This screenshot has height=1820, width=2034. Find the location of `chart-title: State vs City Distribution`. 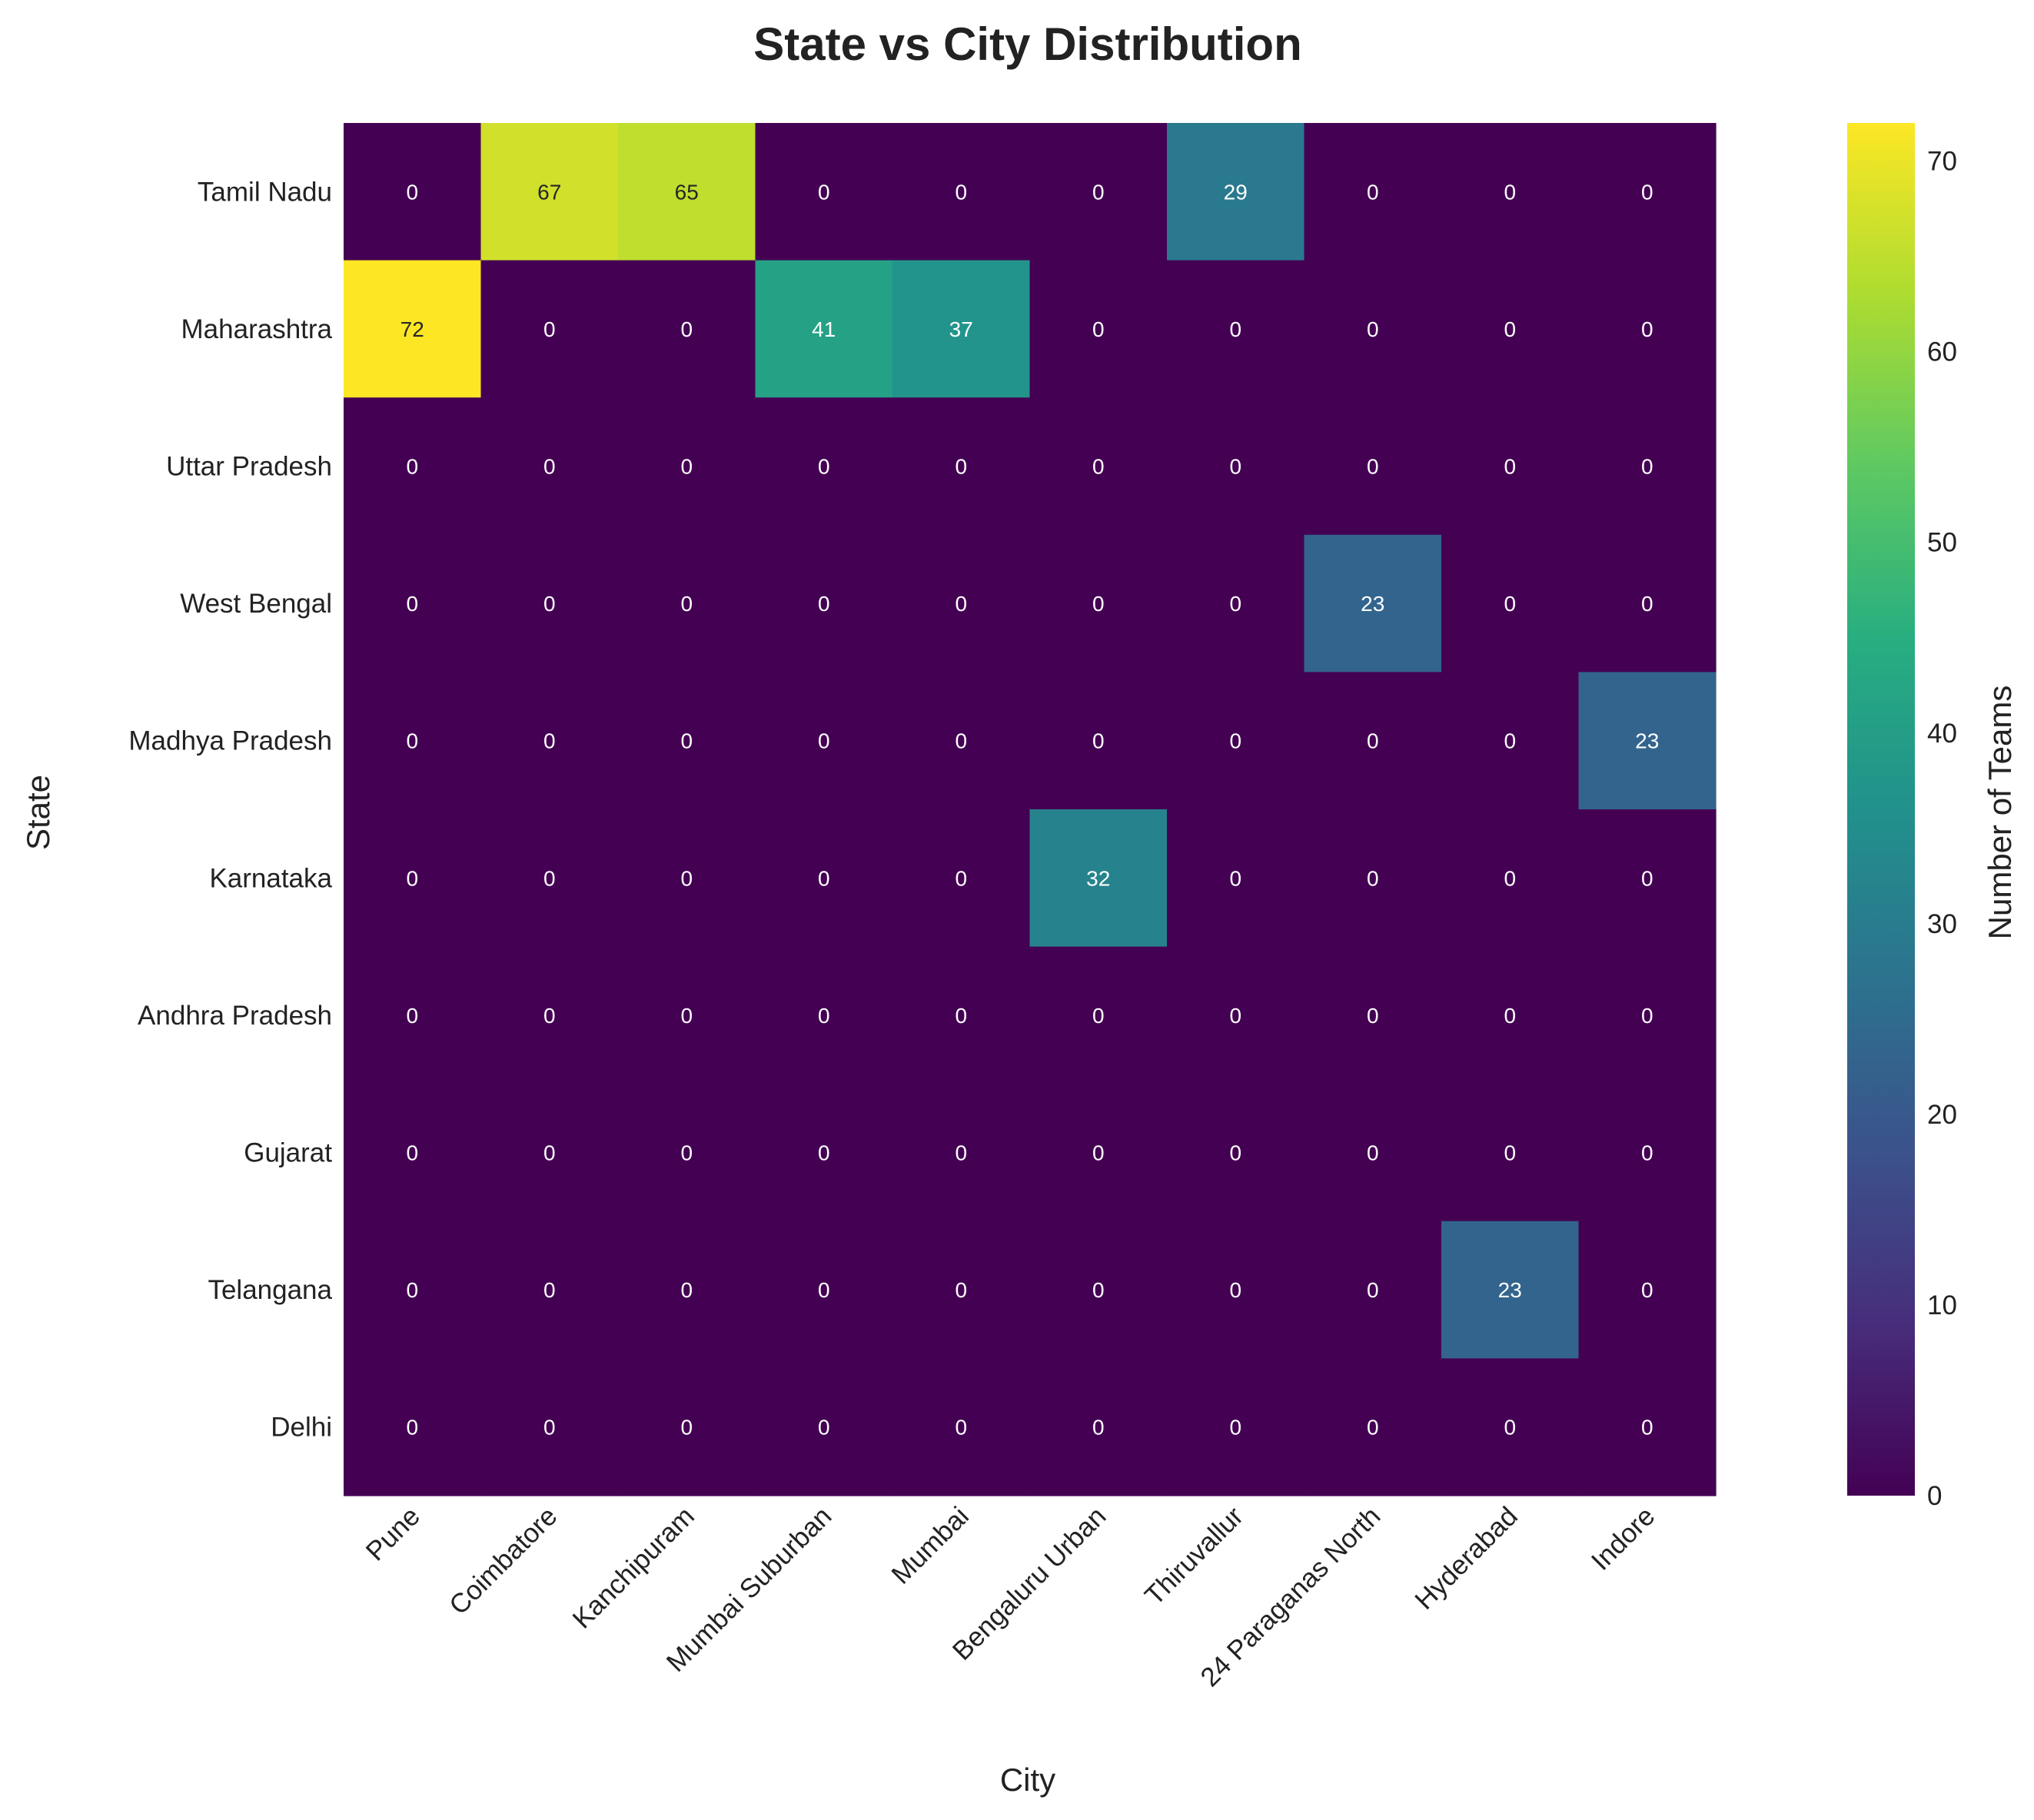

chart-title: State vs City Distribution is located at coordinates (1027, 44).